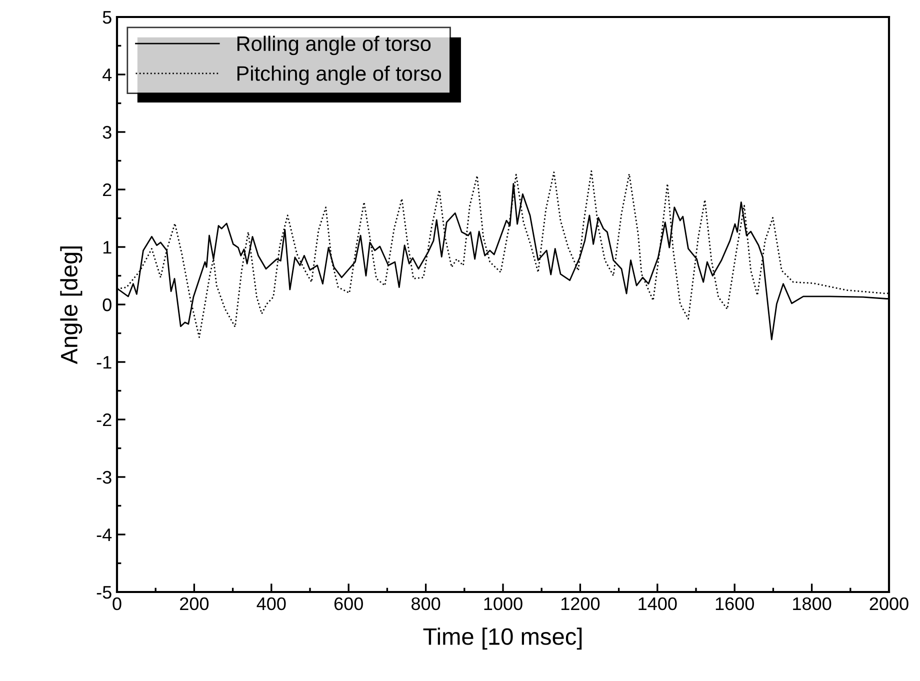 The height and width of the screenshot is (681, 920). I want to click on y-tick-label: -2, so click(104, 419).